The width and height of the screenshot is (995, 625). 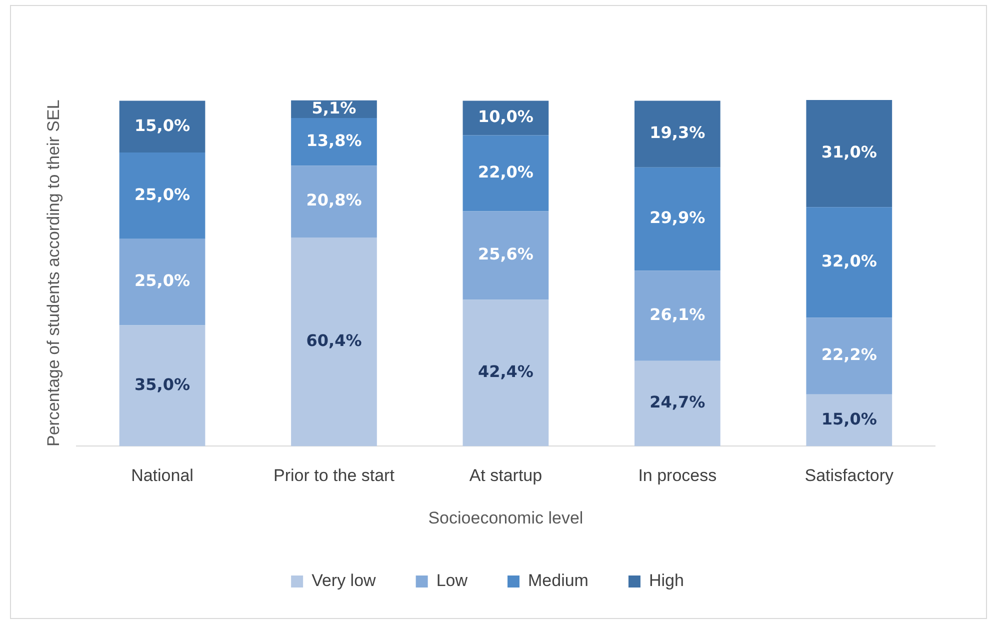 I want to click on x-tick-label: At startup, so click(x=505, y=476).